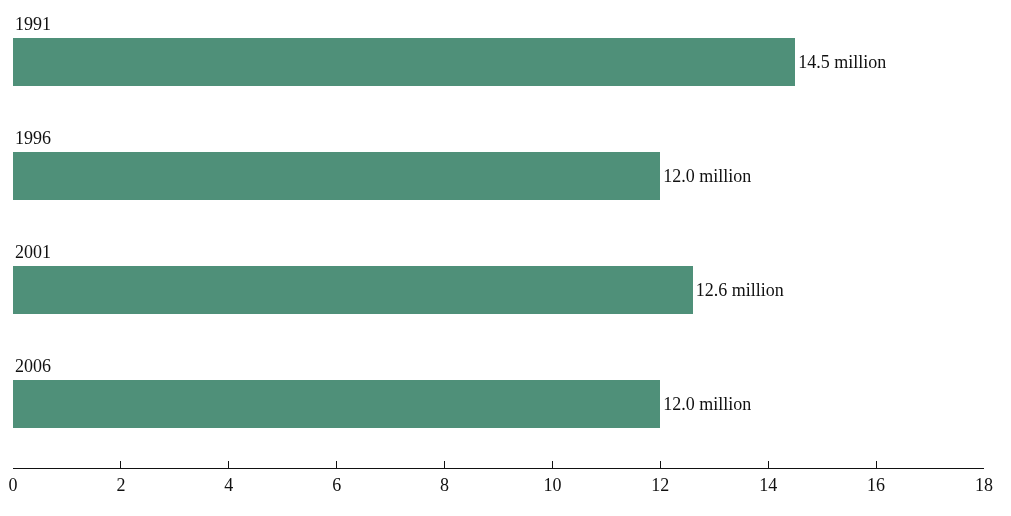  What do you see at coordinates (337, 484) in the screenshot?
I see `x-tick-label: 6` at bounding box center [337, 484].